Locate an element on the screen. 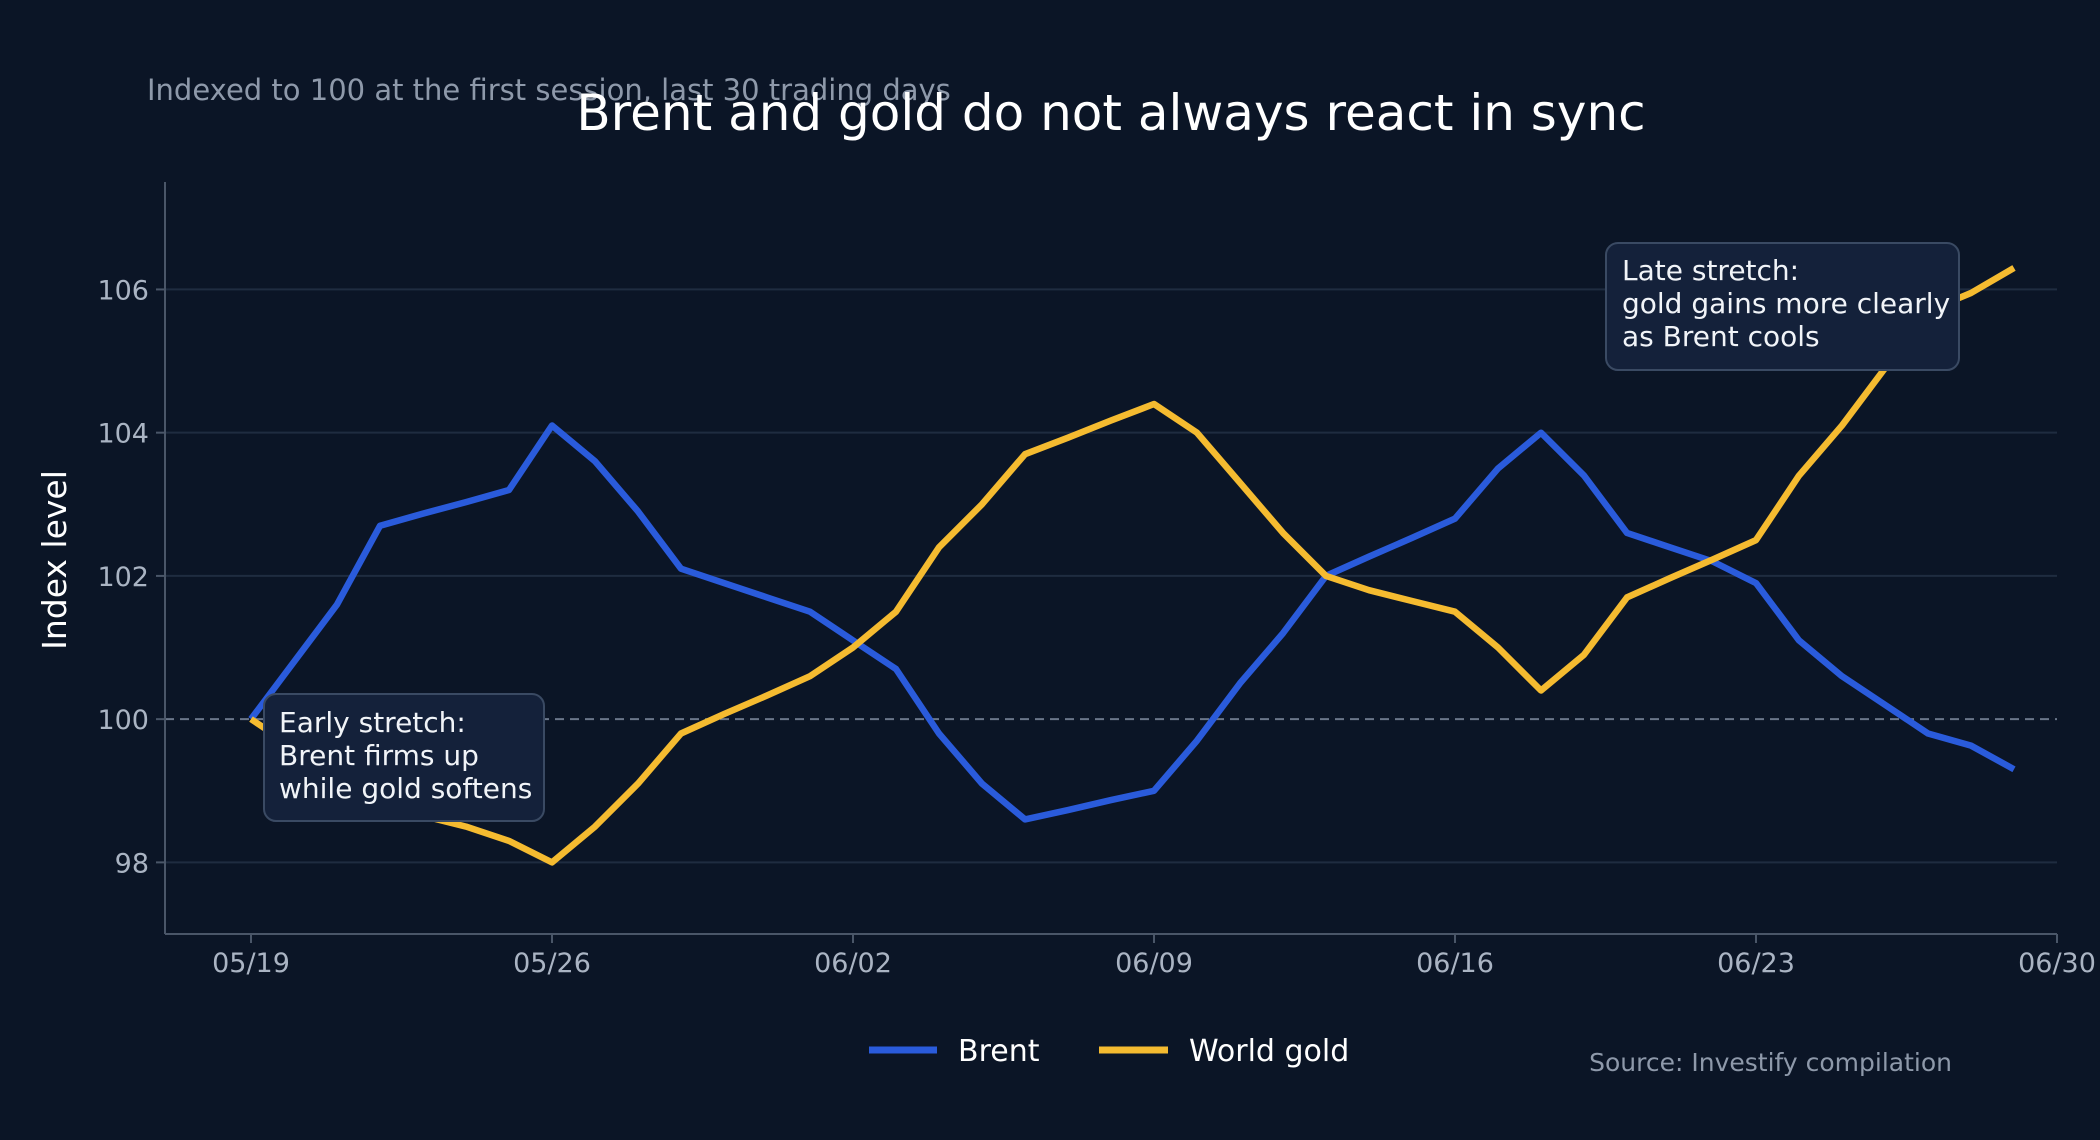 The image size is (2100, 1140). y-tick-label: 106 is located at coordinates (123, 290).